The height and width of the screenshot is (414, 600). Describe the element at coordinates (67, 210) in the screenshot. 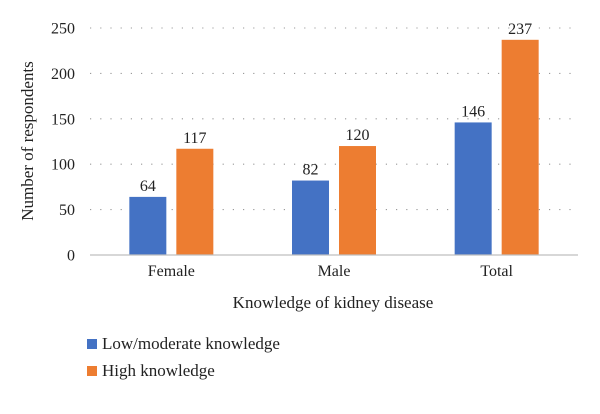

I see `y-tick-label: 50` at that location.